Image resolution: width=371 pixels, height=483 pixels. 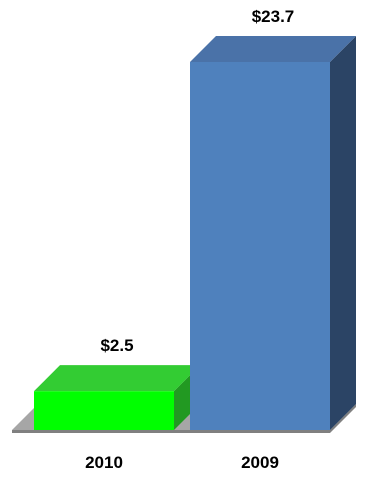 What do you see at coordinates (104, 410) in the screenshot?
I see `bar-front-face` at bounding box center [104, 410].